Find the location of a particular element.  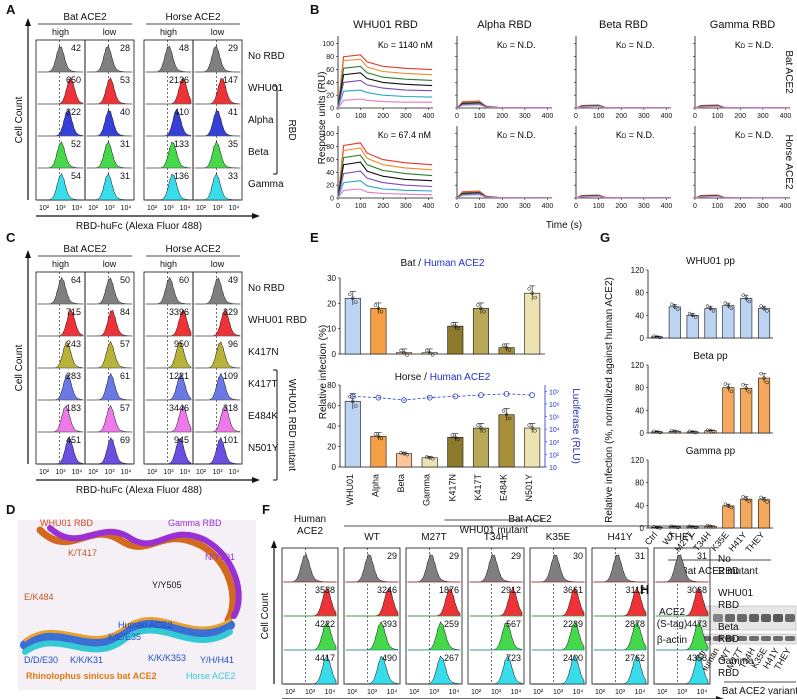

row-name-K417N: K417N is located at coordinates (263, 352).